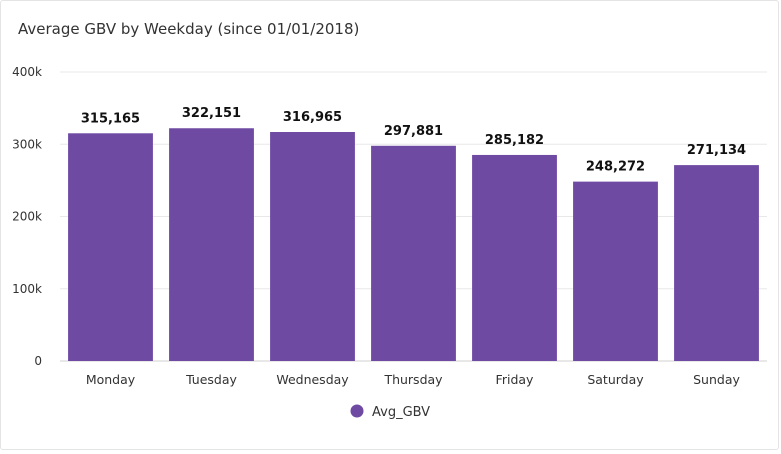 Image resolution: width=781 pixels, height=454 pixels. What do you see at coordinates (413, 253) in the screenshot?
I see `bar-thursday` at bounding box center [413, 253].